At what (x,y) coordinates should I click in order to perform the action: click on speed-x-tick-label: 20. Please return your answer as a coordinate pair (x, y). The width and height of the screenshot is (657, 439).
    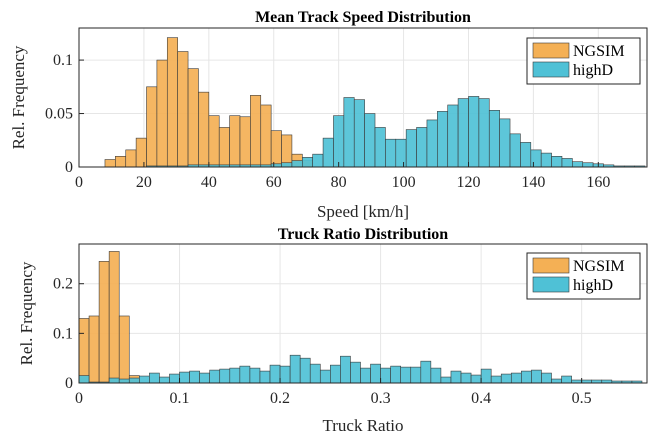
    Looking at the image, I should click on (144, 182).